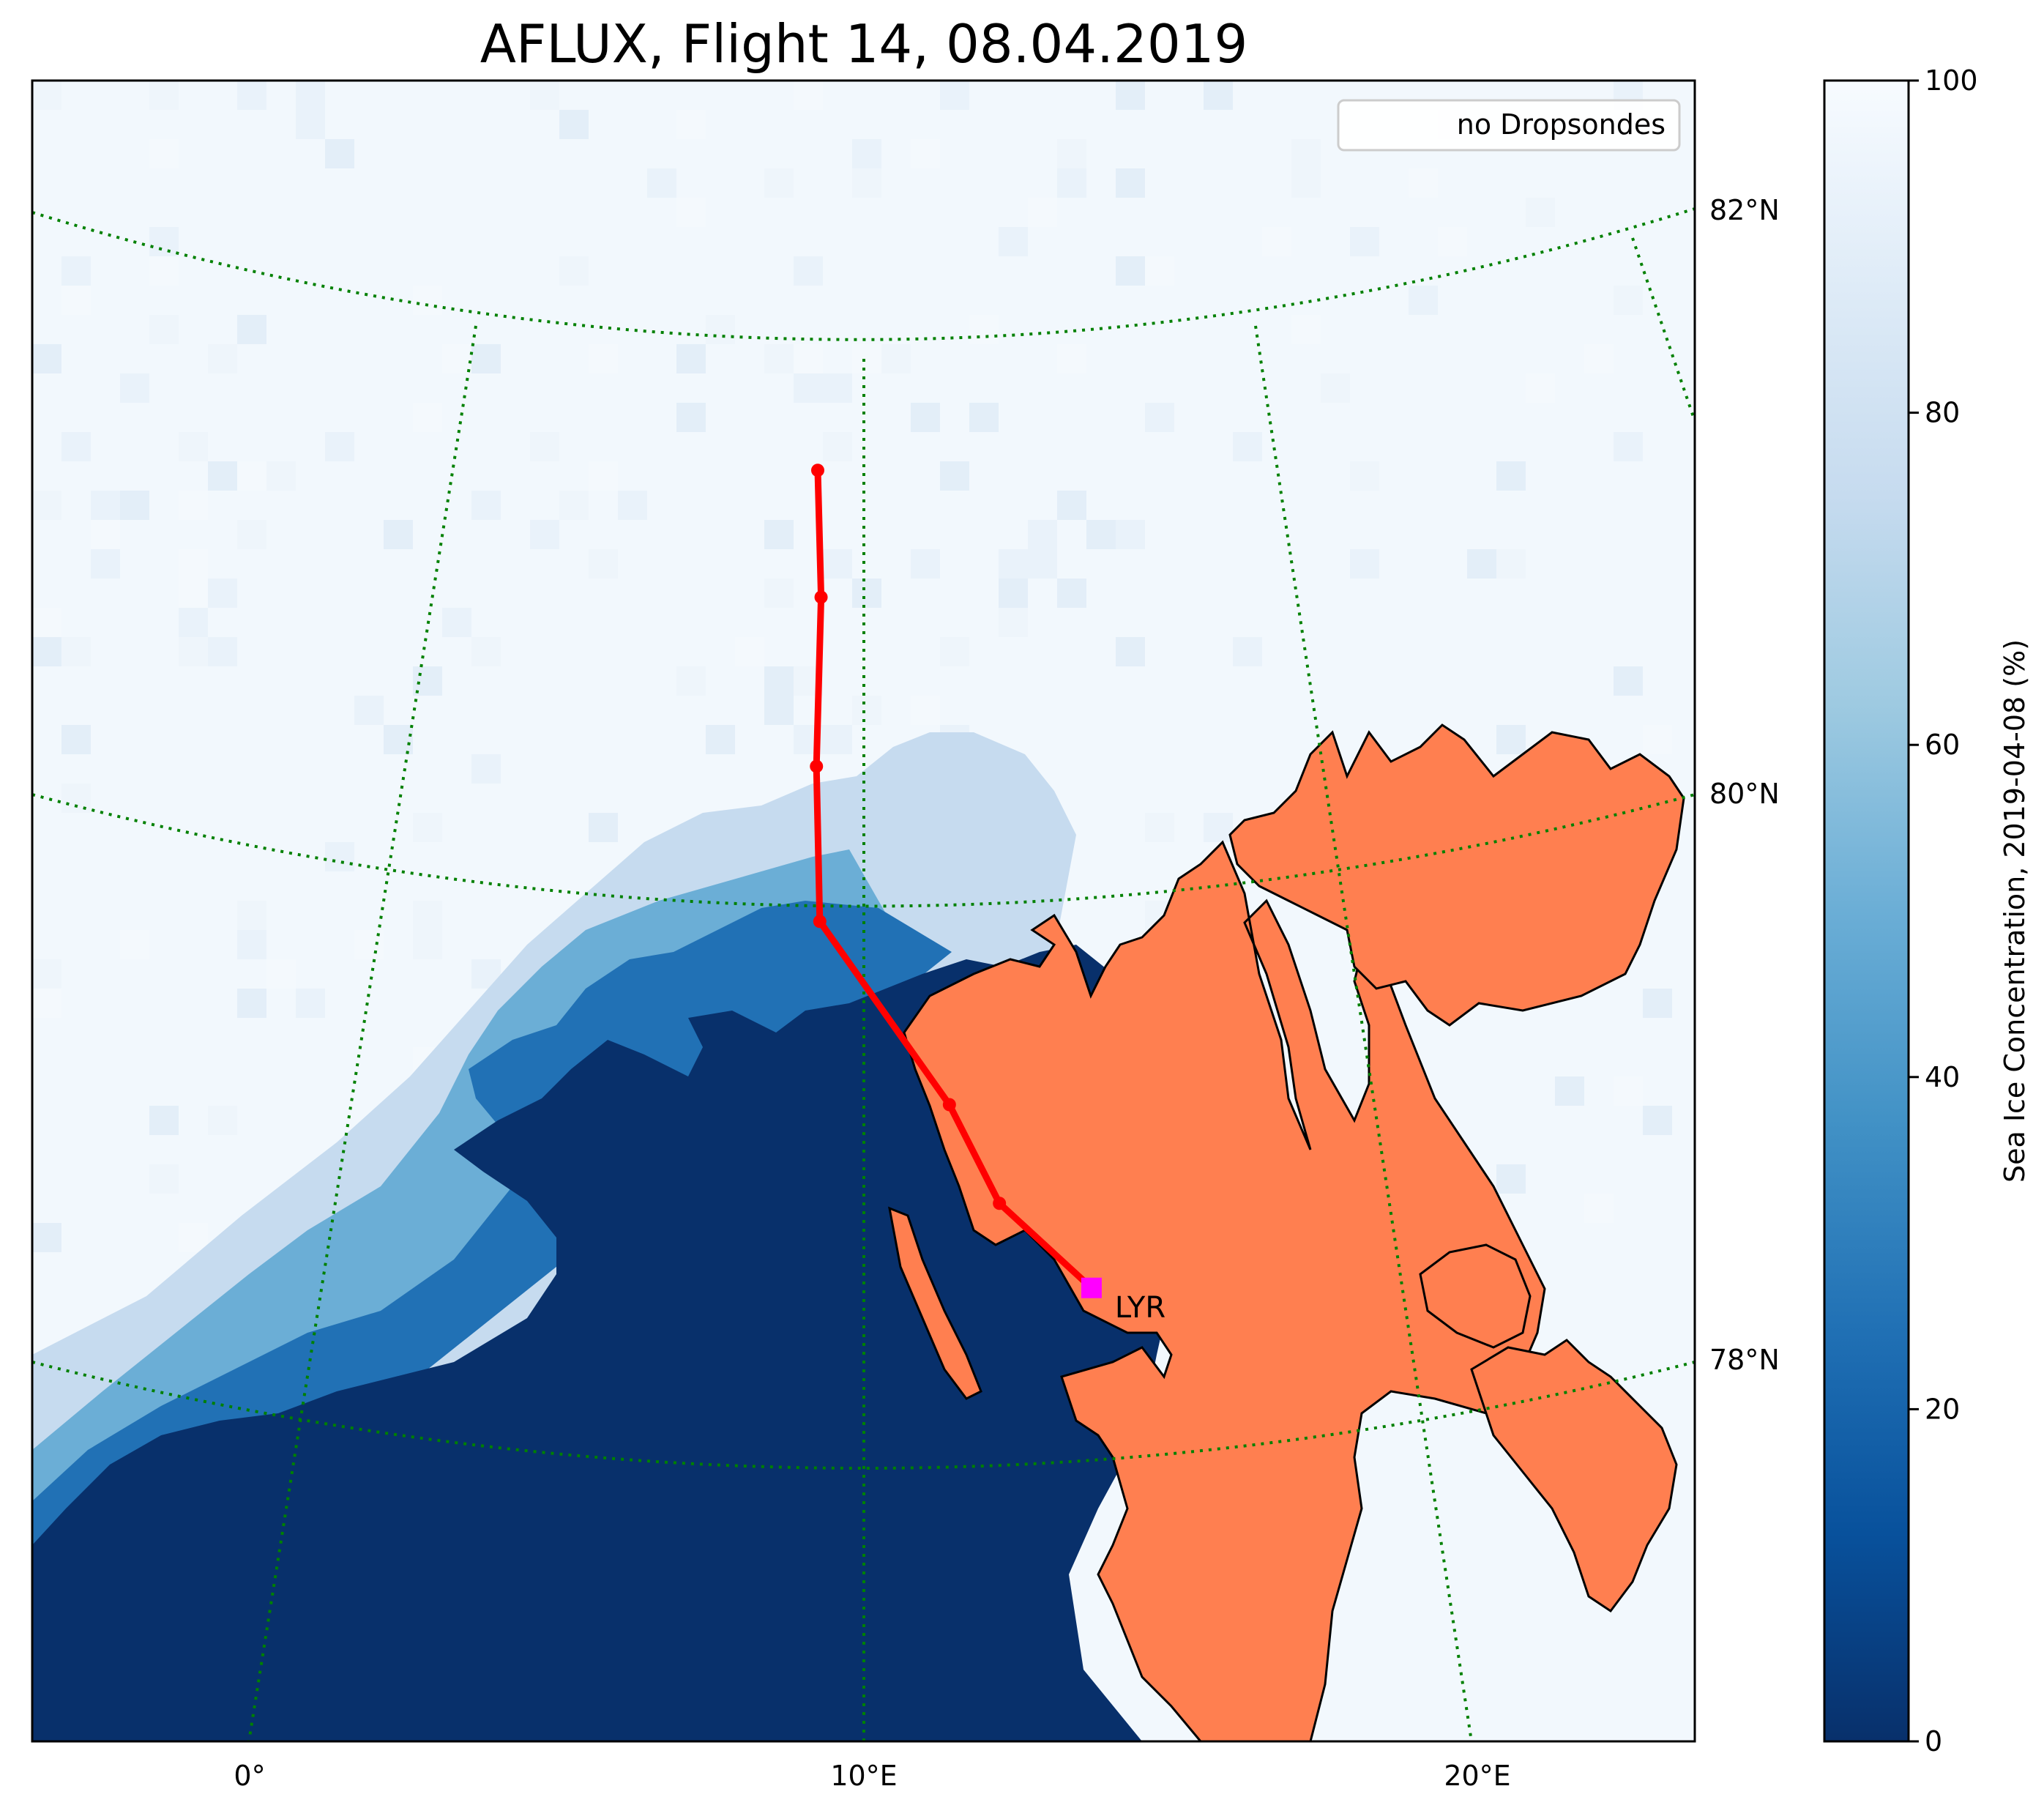 Image resolution: width=2044 pixels, height=1808 pixels. I want to click on legend-label-no-dropsondes: no Dropsondes, so click(1561, 124).